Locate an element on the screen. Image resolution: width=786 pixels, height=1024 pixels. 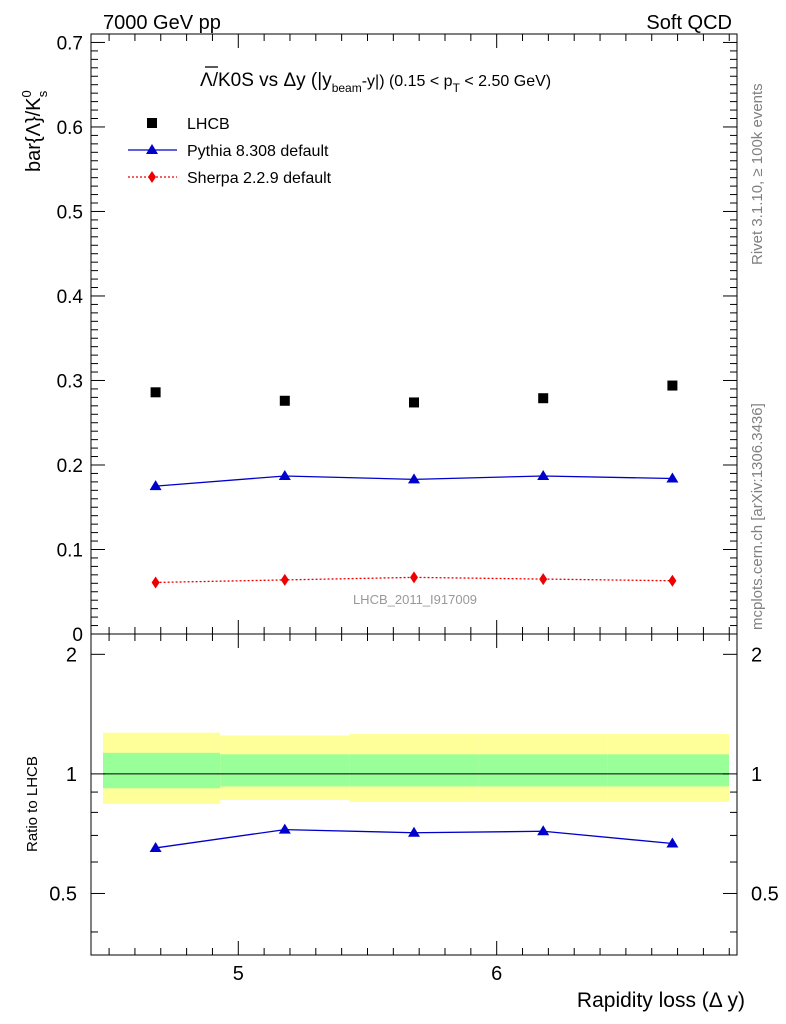
legend-marker-lhcb is located at coordinates (152, 123).